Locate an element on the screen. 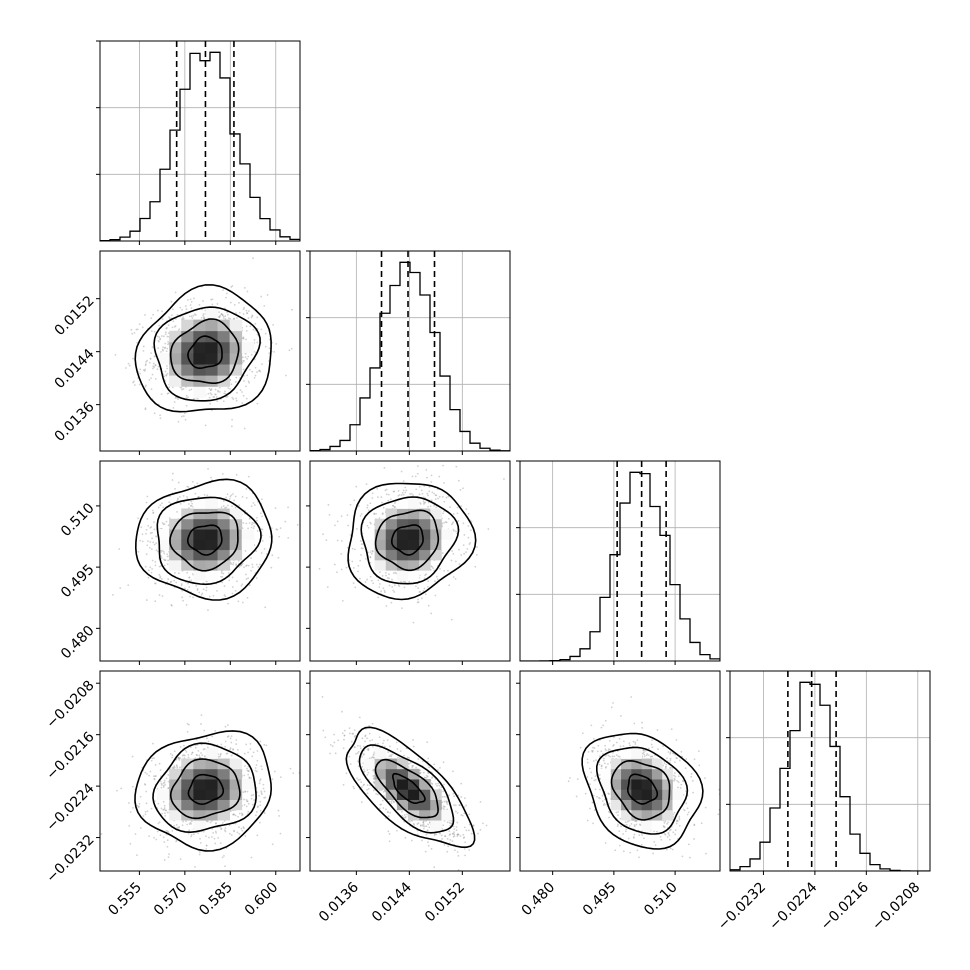 Image resolution: width=970 pixels, height=970 pixels. panel-frame is located at coordinates (620, 561).